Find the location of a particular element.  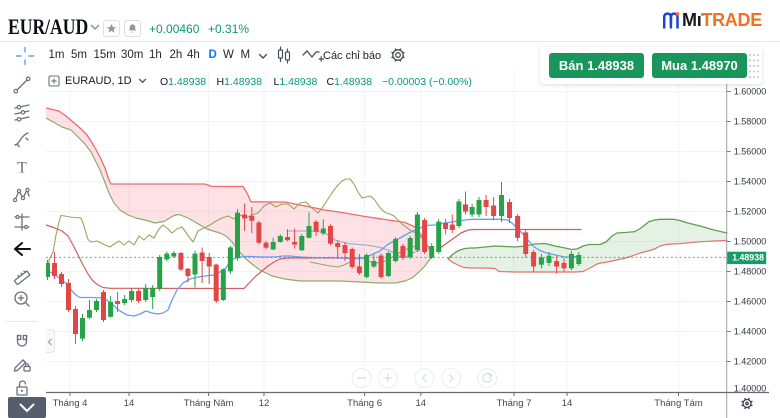

svg-text: 1.46000 is located at coordinates (750, 302).